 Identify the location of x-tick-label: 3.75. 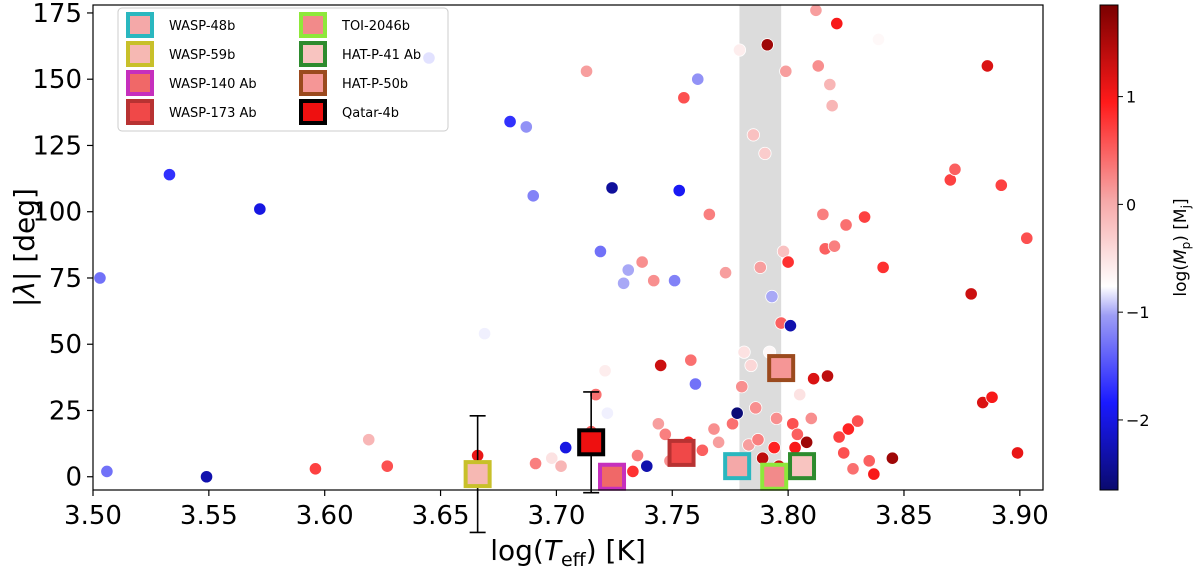
(672, 516).